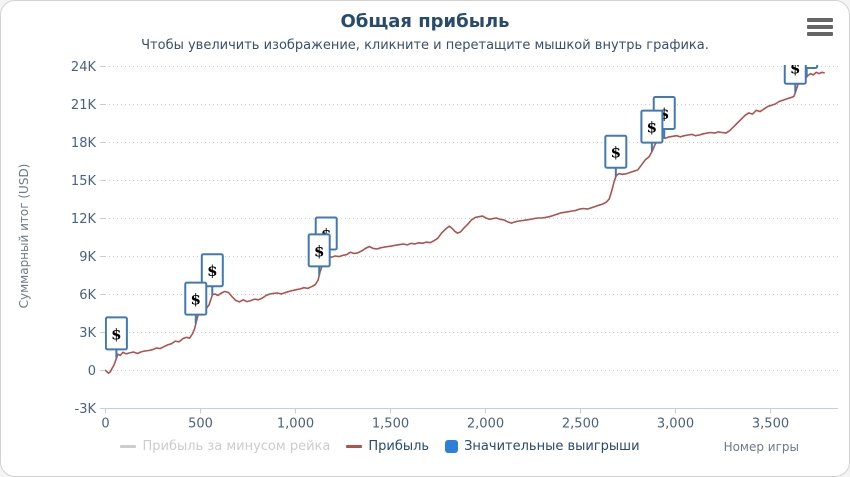 The height and width of the screenshot is (477, 850). I want to click on x-tick-label: 3,500, so click(770, 424).